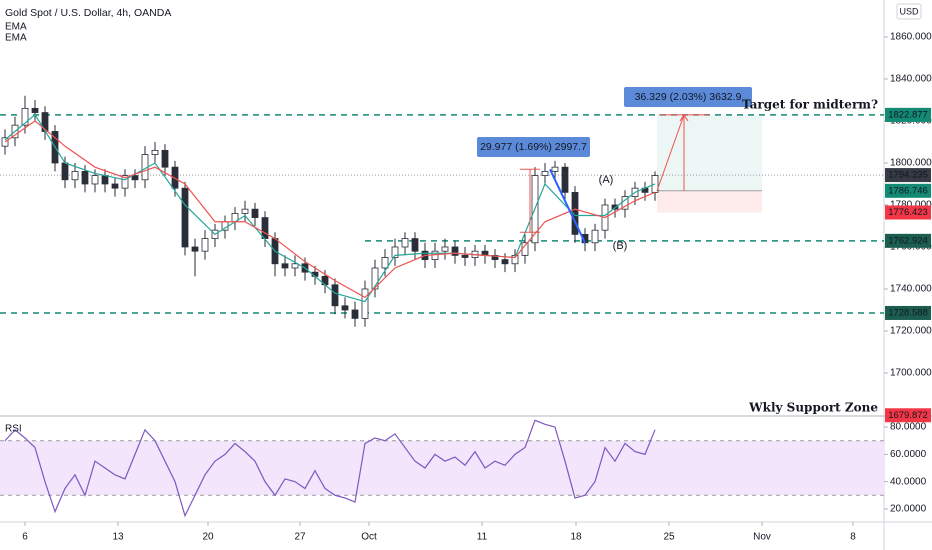  What do you see at coordinates (620, 246) in the screenshot?
I see `wave-label: (B)` at bounding box center [620, 246].